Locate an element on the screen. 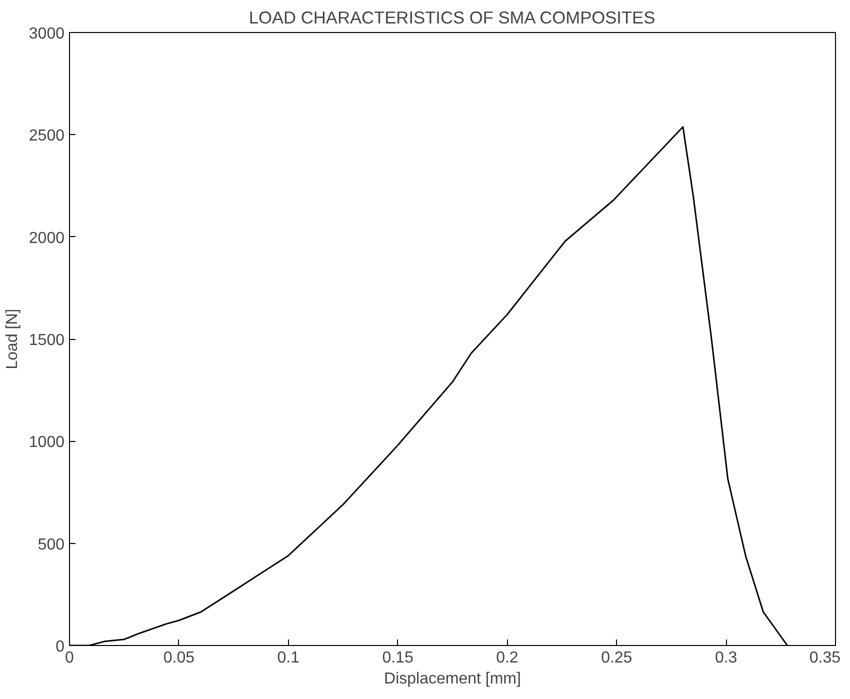 The image size is (850, 699). y-axis-title: Load [N] is located at coordinates (12, 339).